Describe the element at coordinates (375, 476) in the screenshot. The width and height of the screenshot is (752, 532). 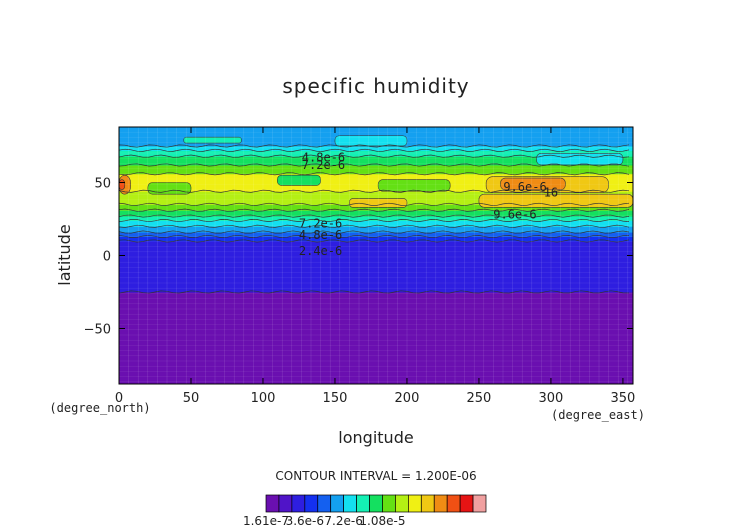
I see `contour-interval-text: CONTOUR INTERVAL = 1.200E-06` at that location.